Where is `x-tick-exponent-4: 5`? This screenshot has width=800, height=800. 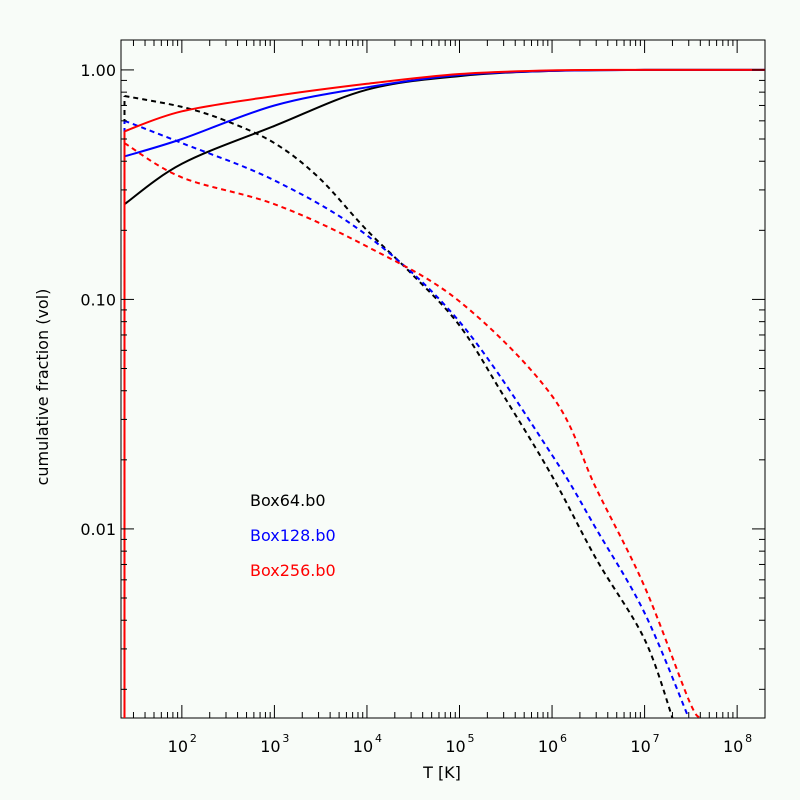 x-tick-exponent-4: 5 is located at coordinates (470, 738).